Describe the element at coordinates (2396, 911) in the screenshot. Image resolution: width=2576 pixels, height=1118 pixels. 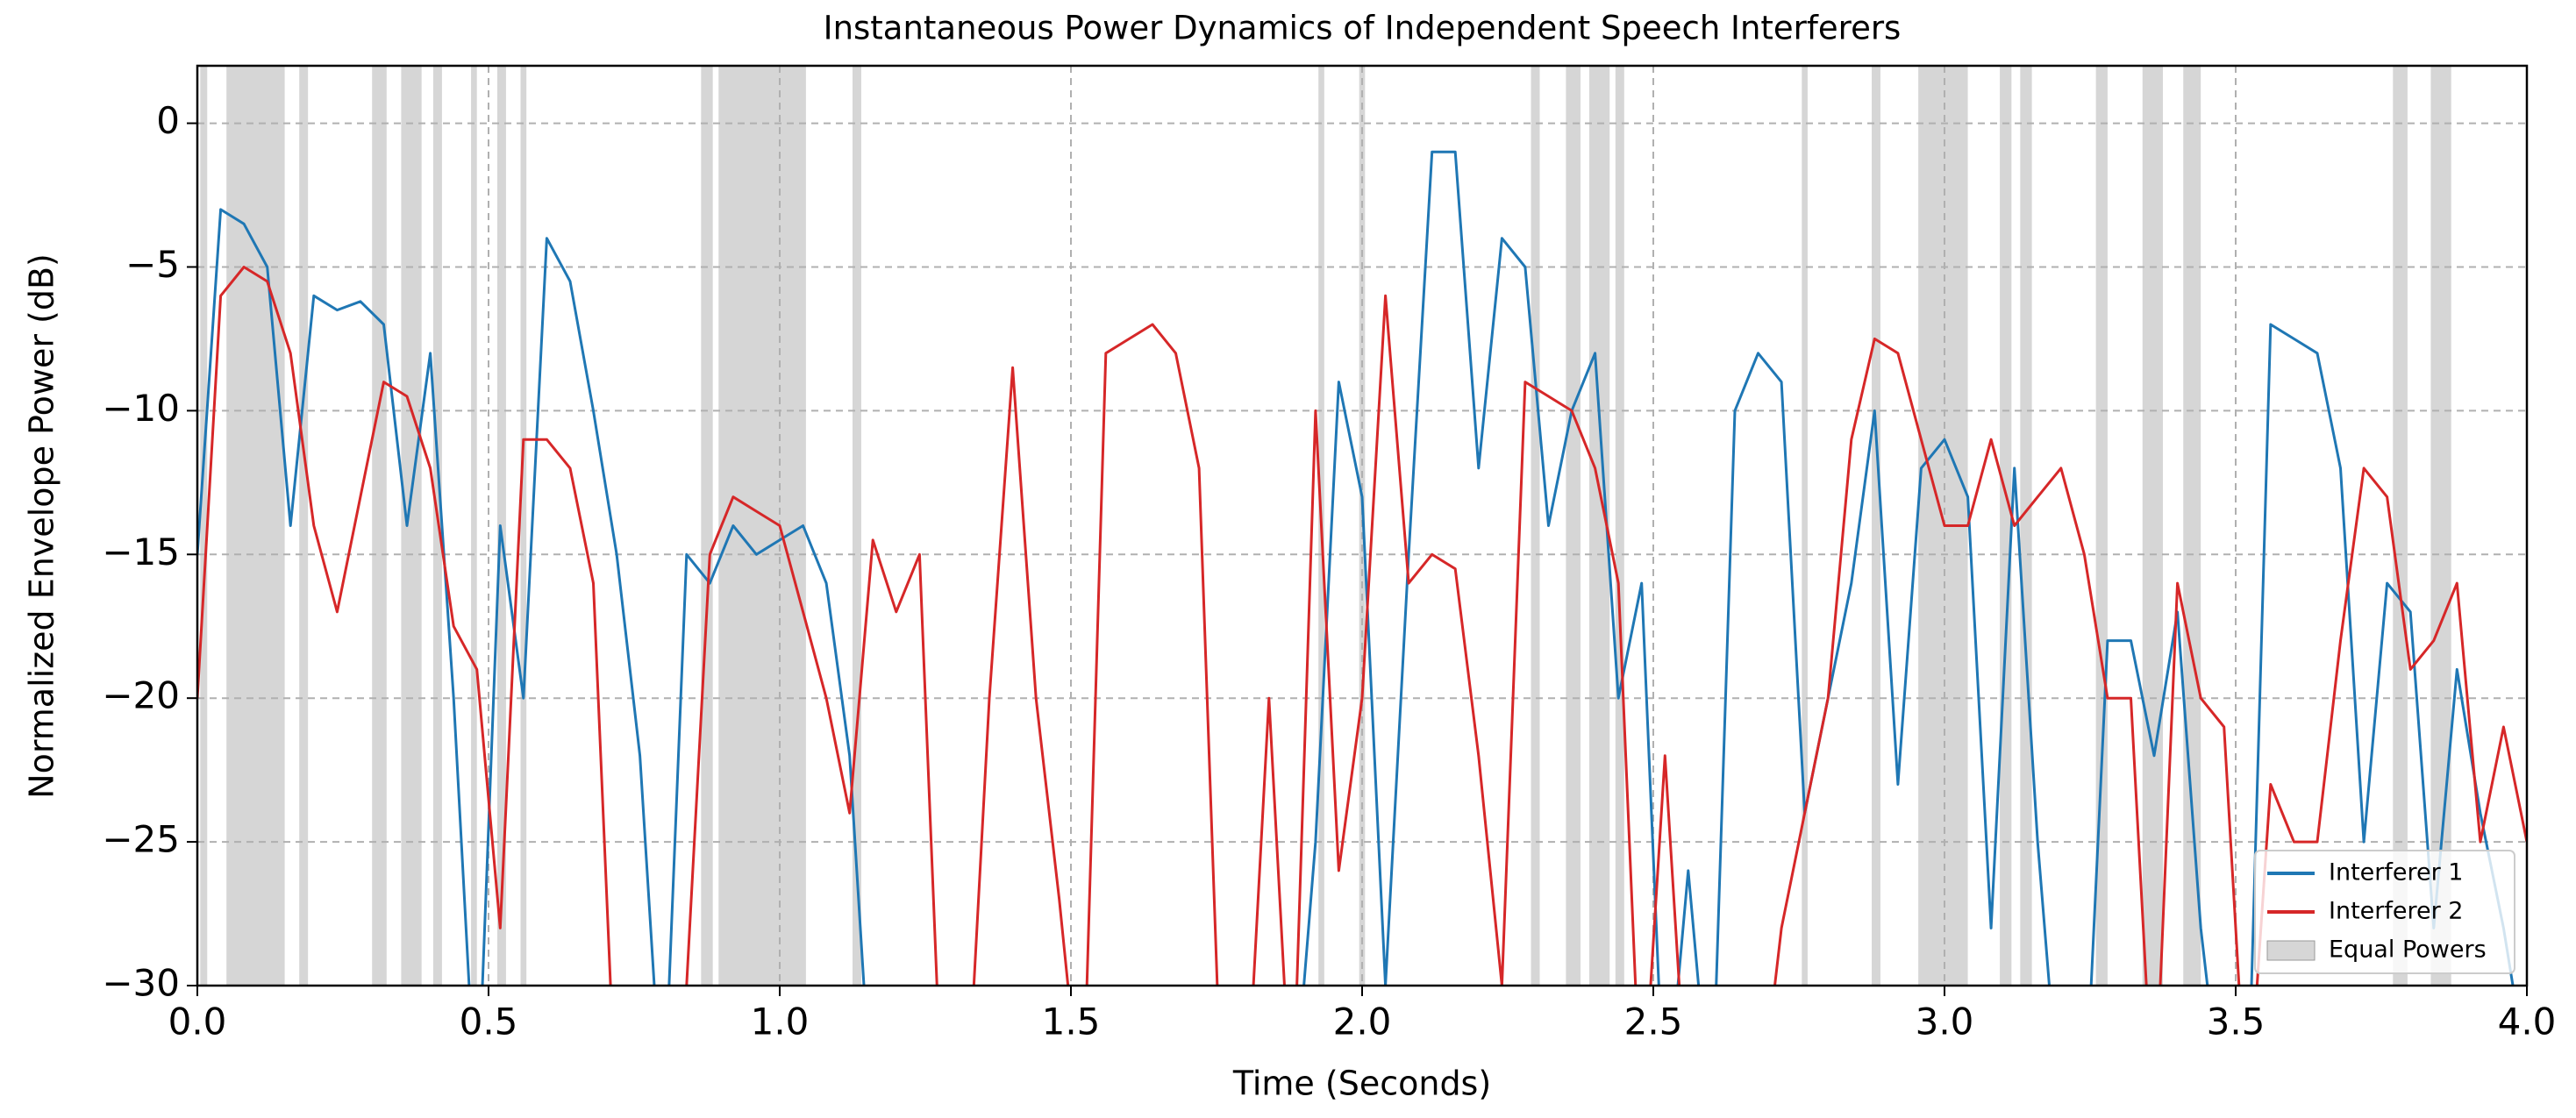
I see `legend-label: Interferer 2` at that location.